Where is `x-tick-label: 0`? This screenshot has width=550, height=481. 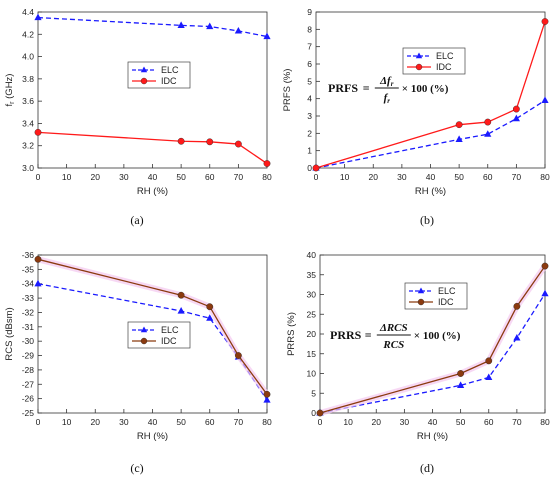
x-tick-label: 0 is located at coordinates (38, 177).